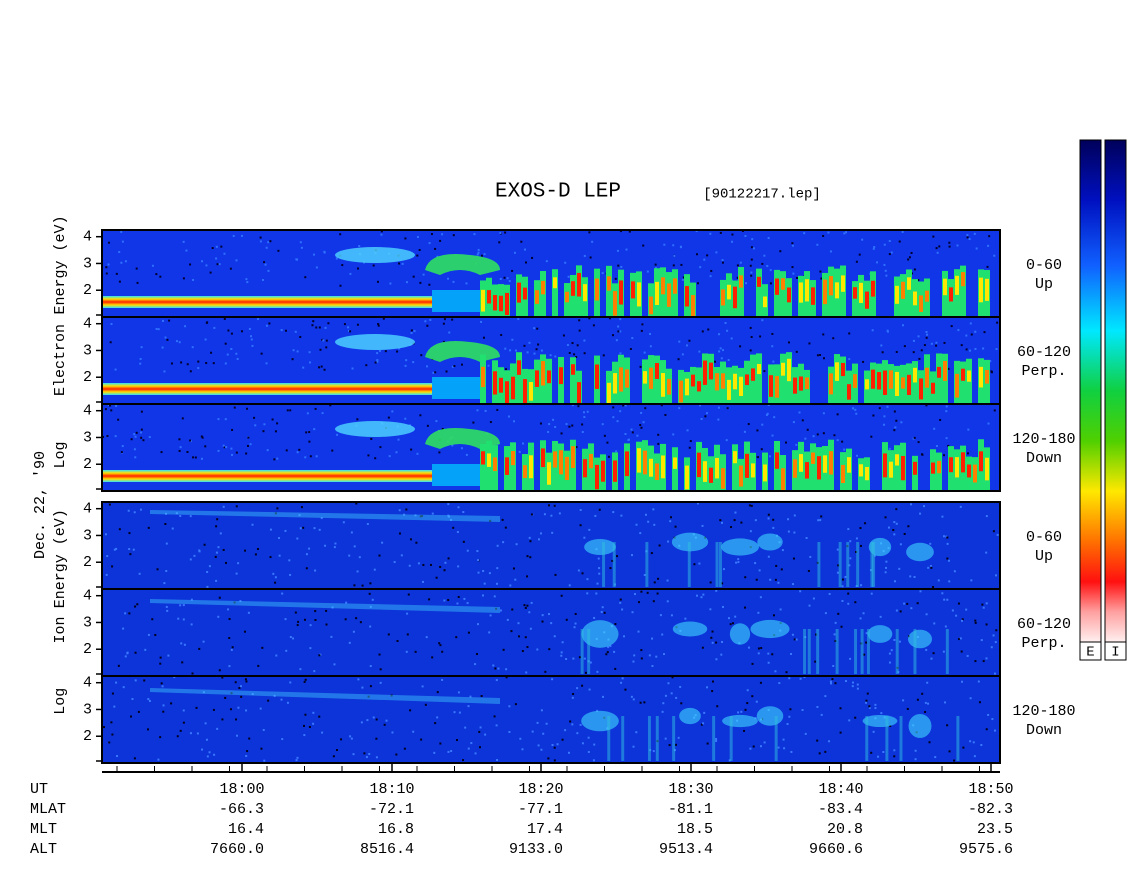 This screenshot has height=875, width=1130. What do you see at coordinates (573, 295) in the screenshot?
I see `burst` at bounding box center [573, 295].